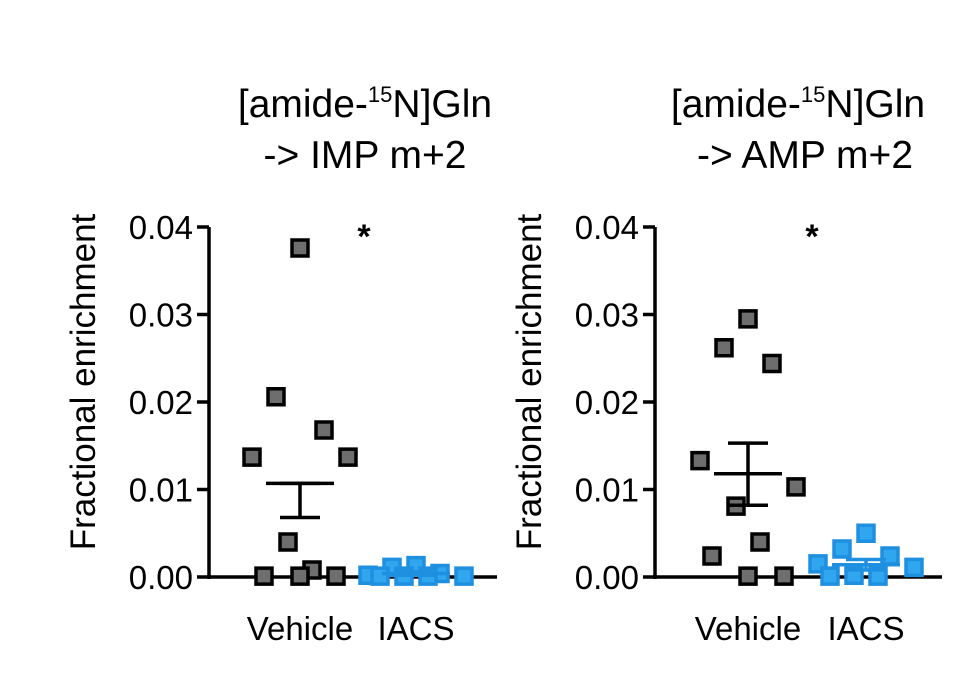 The height and width of the screenshot is (674, 974). What do you see at coordinates (380, 94) in the screenshot?
I see `panel-imp-title-sup: 15` at bounding box center [380, 94].